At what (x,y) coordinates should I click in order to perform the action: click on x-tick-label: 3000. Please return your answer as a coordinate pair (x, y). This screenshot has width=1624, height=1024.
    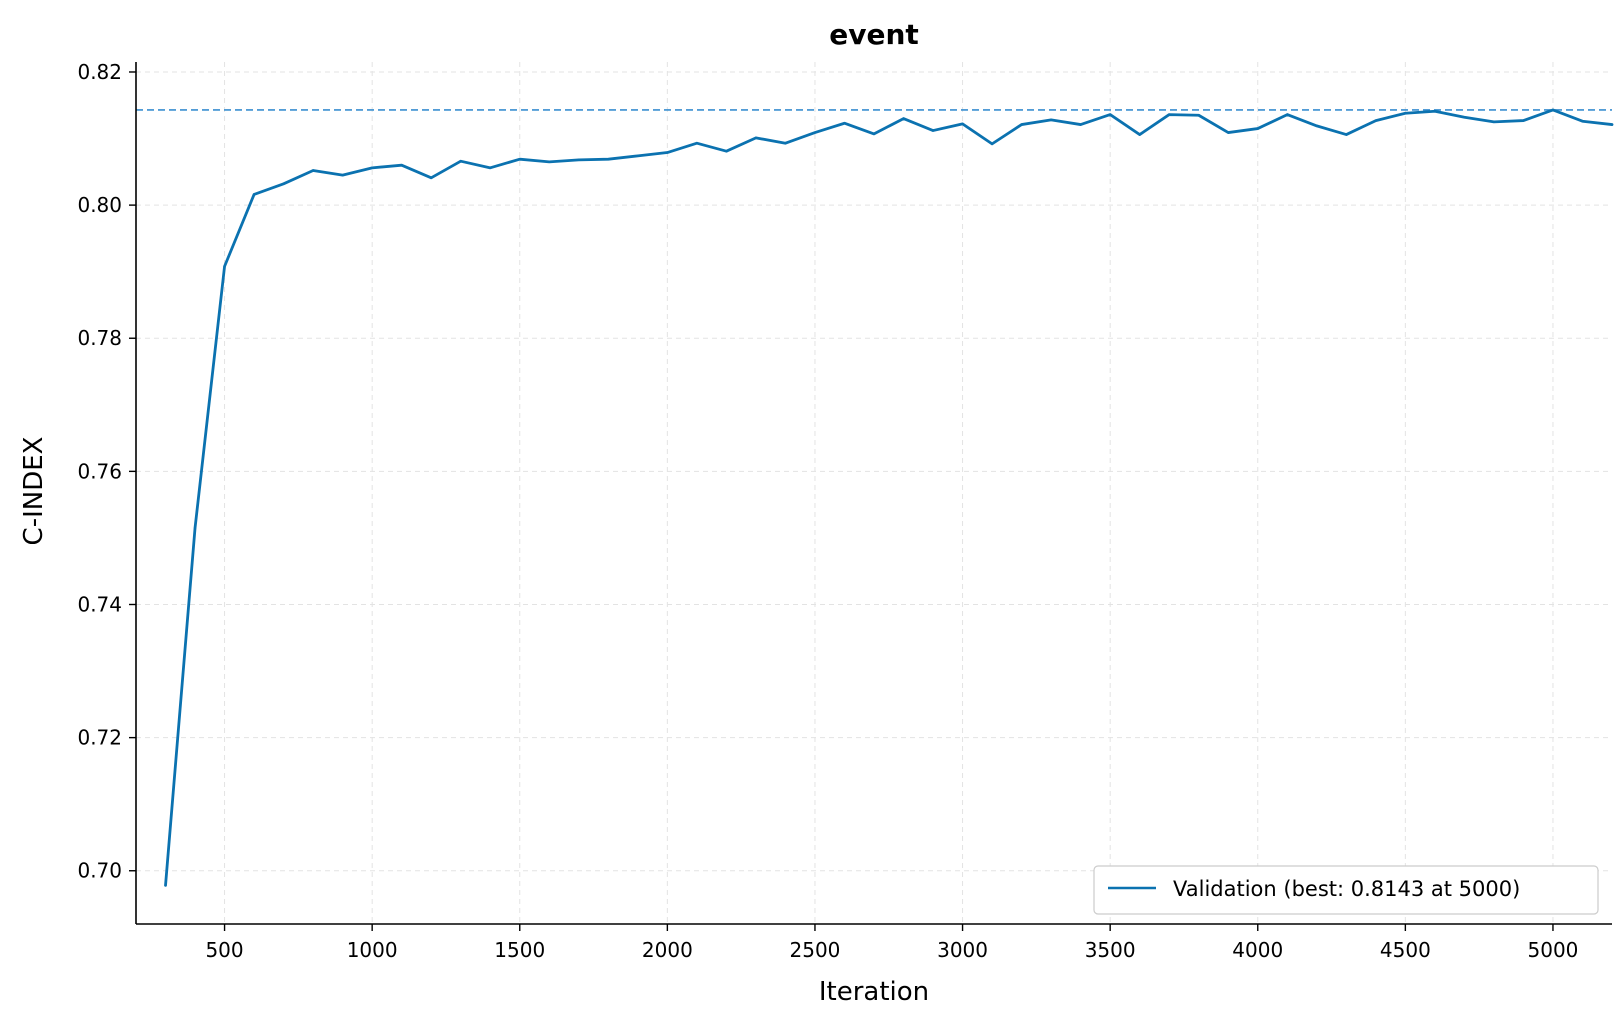
    Looking at the image, I should click on (962, 950).